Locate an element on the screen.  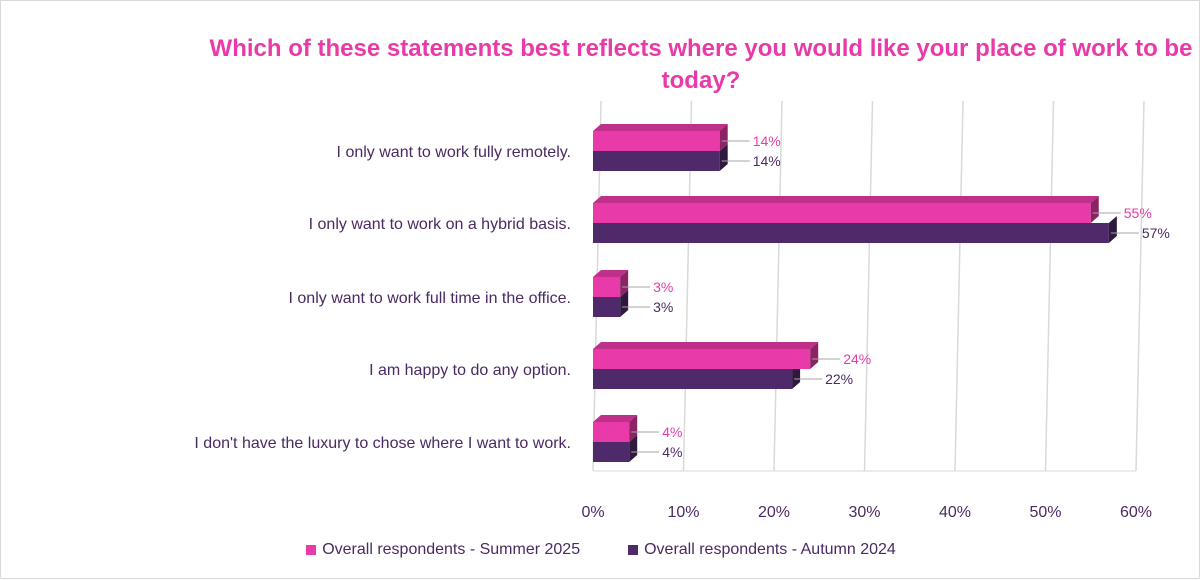
x-tick-label: 50% is located at coordinates (1045, 512).